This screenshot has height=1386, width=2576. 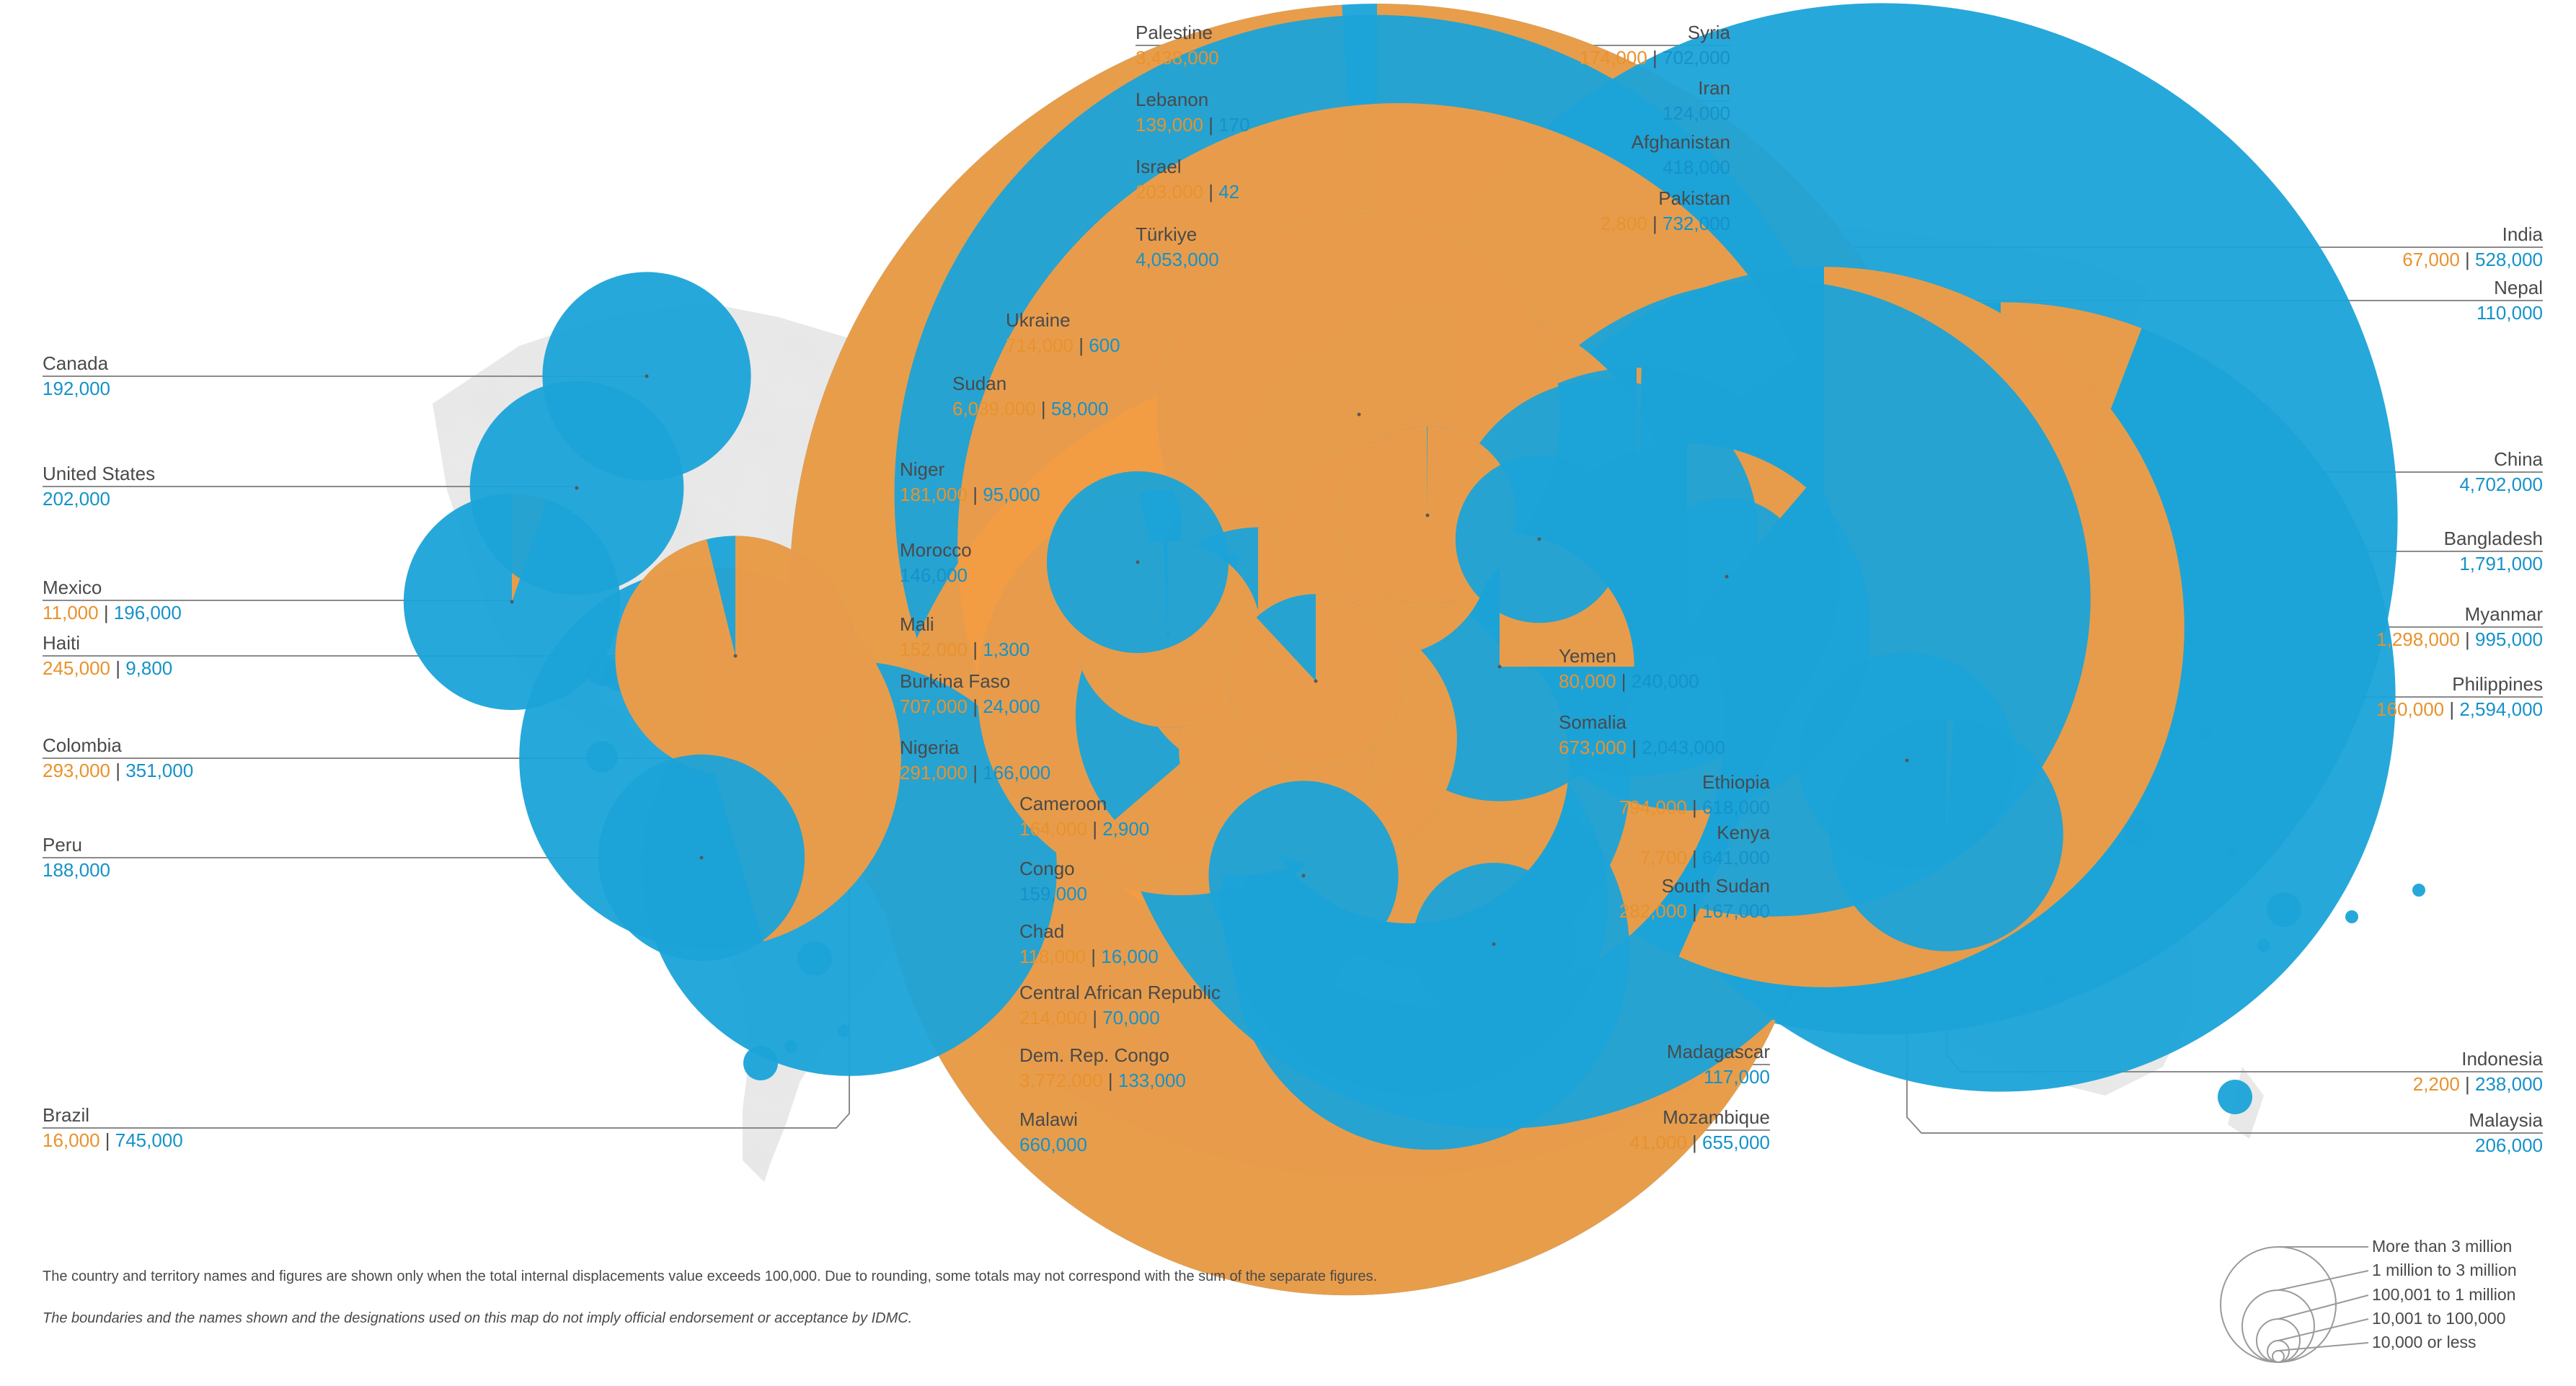 I want to click on label-malaysia: Malaysia 206,000, so click(x=2506, y=1133).